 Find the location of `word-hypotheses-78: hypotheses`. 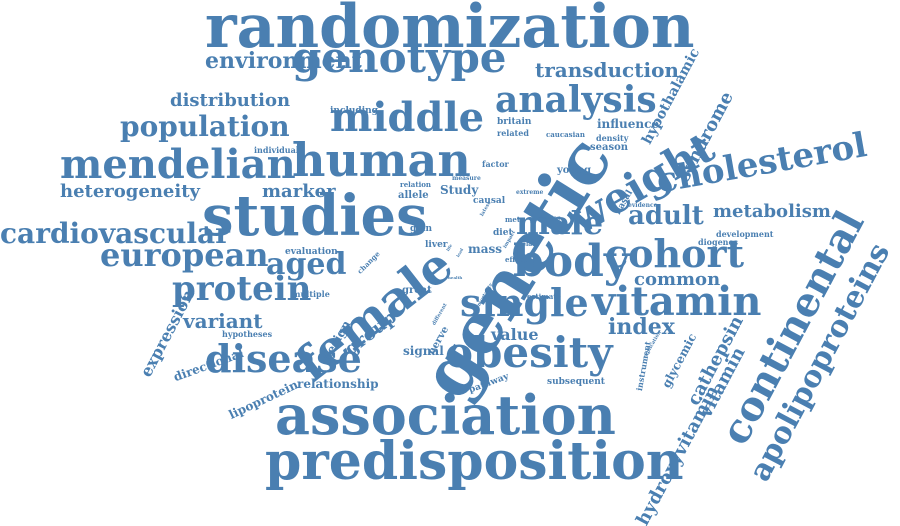

word-hypotheses-78: hypotheses is located at coordinates (247, 334).